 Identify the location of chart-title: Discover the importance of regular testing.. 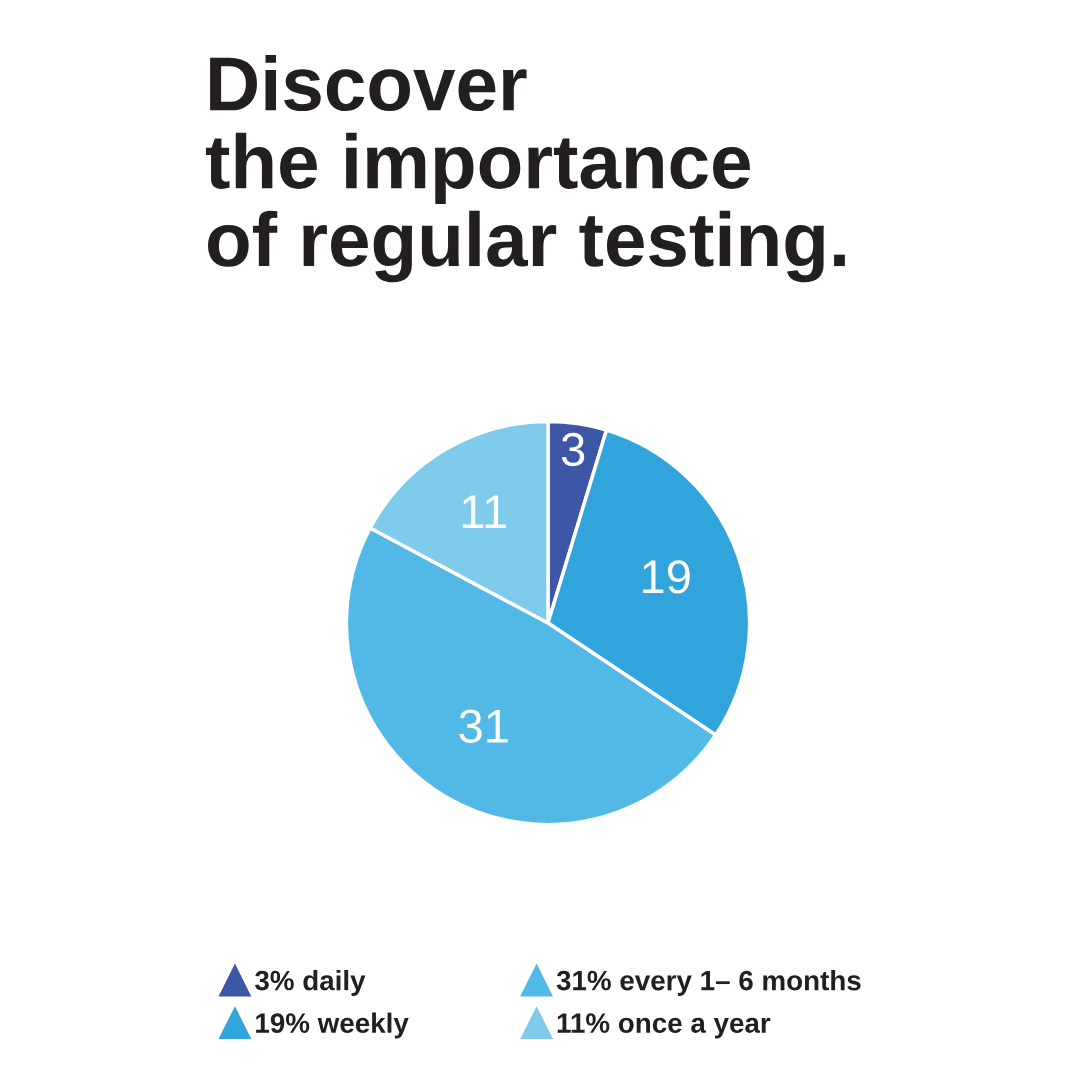
(525, 169).